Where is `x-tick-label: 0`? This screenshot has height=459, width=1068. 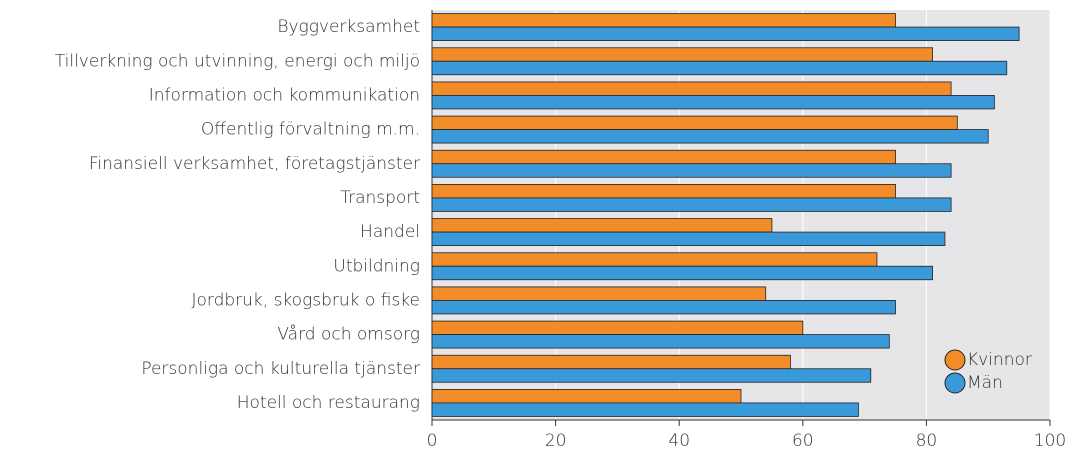 x-tick-label: 0 is located at coordinates (432, 441).